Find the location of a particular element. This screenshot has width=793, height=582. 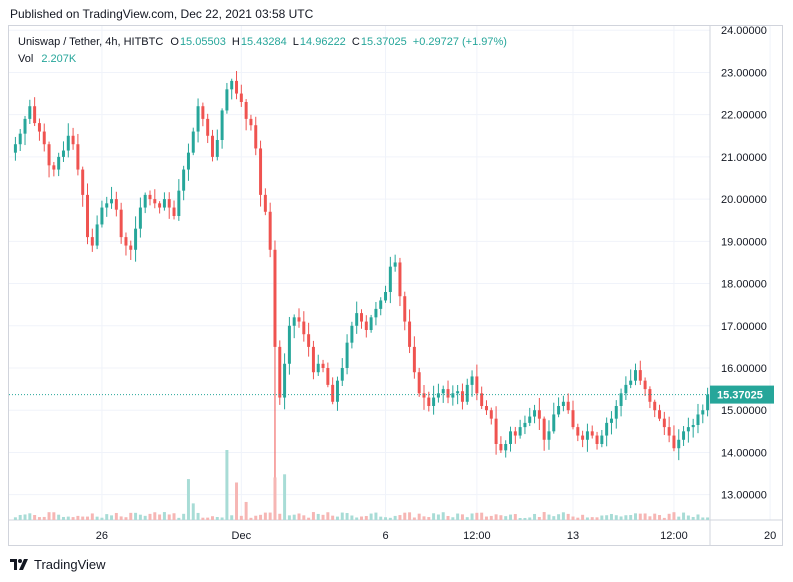

y-tick-label: 13.00000 is located at coordinates (744, 496).